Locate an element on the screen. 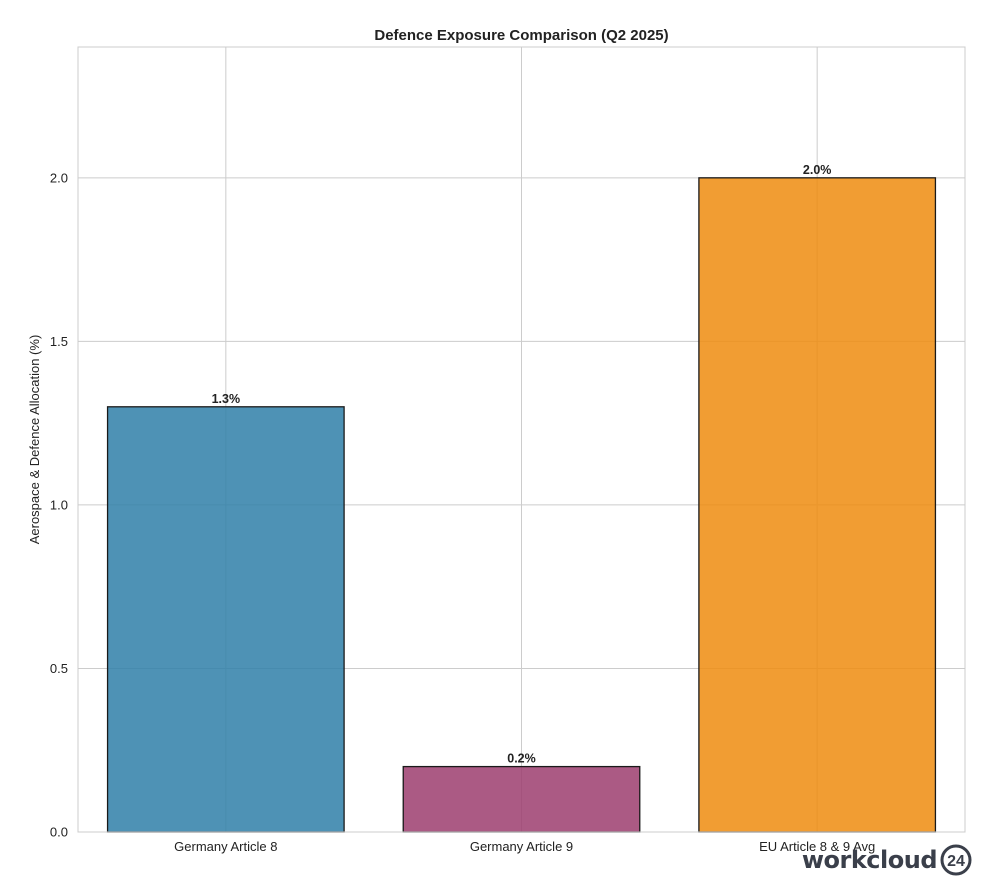 Image resolution: width=983 pixels, height=886 pixels. y-tick-label: 1.5 is located at coordinates (59, 341).